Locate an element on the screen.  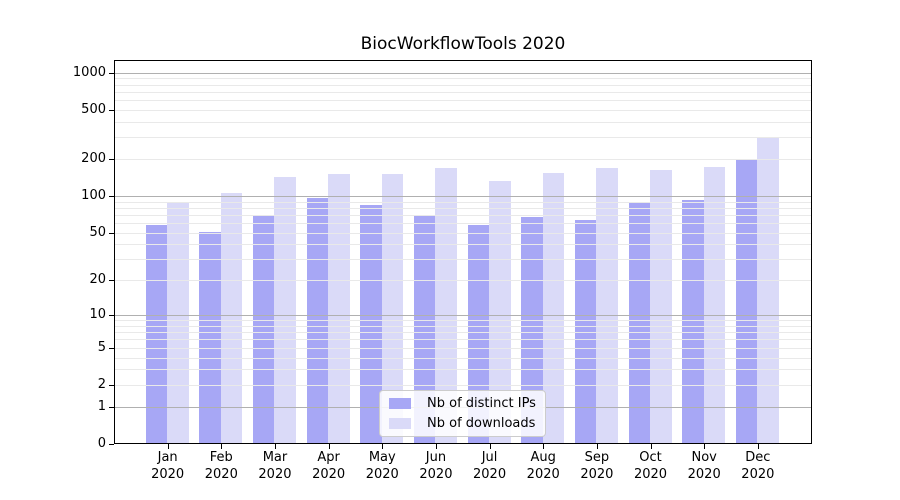
x-tick-label-may: May 2020 is located at coordinates (382, 466).